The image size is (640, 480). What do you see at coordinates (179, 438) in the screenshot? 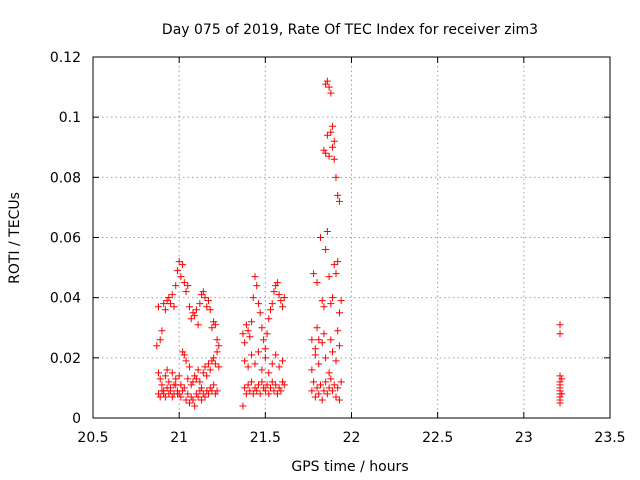
I see `x-tick-label: 21` at bounding box center [179, 438].